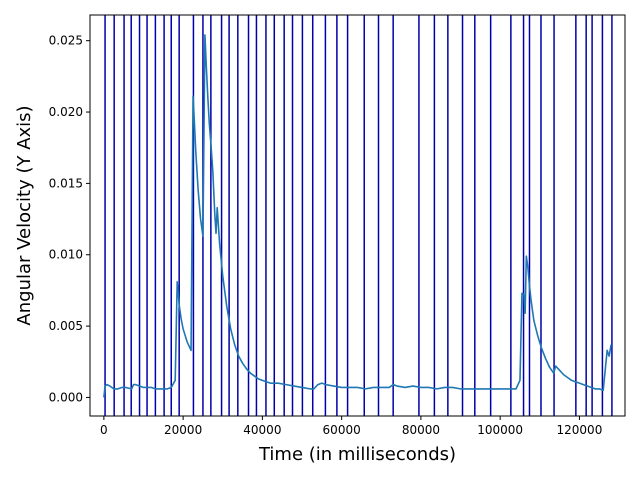 This screenshot has height=480, width=640. Describe the element at coordinates (66, 112) in the screenshot. I see `y-tick-label: 0.020` at that location.